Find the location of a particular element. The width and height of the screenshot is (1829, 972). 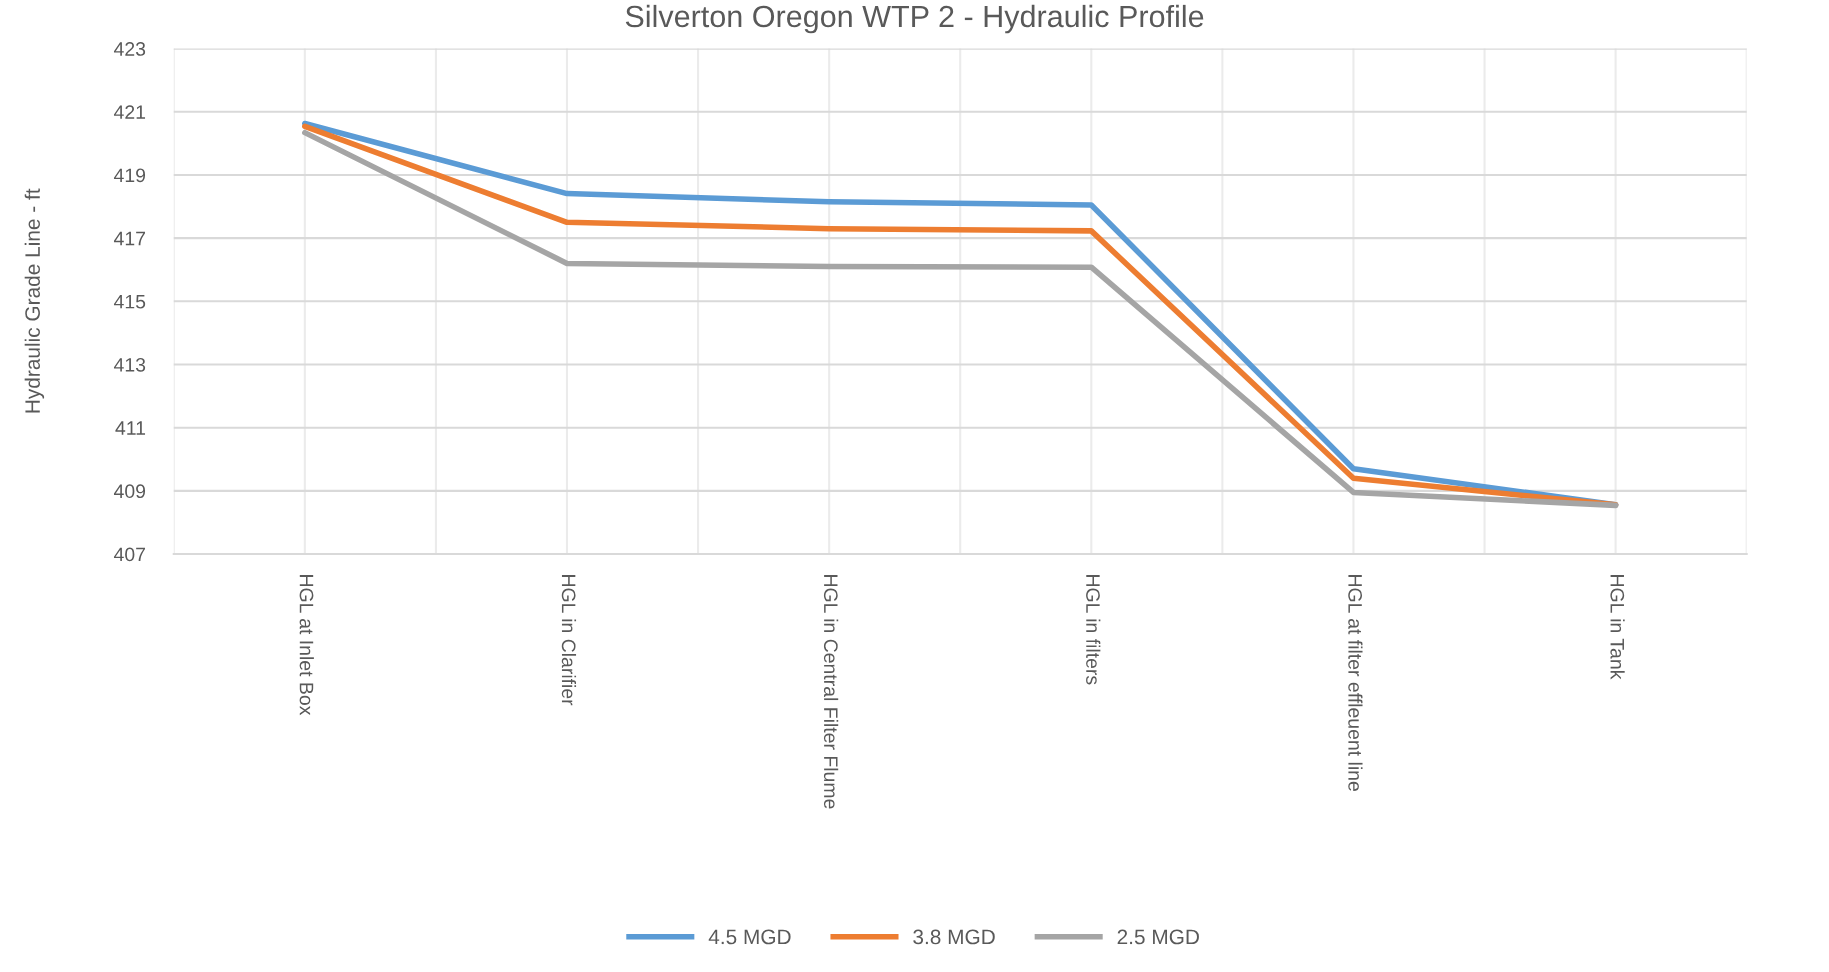

x-tick-label: HGL at Inlet Box is located at coordinates (306, 645).